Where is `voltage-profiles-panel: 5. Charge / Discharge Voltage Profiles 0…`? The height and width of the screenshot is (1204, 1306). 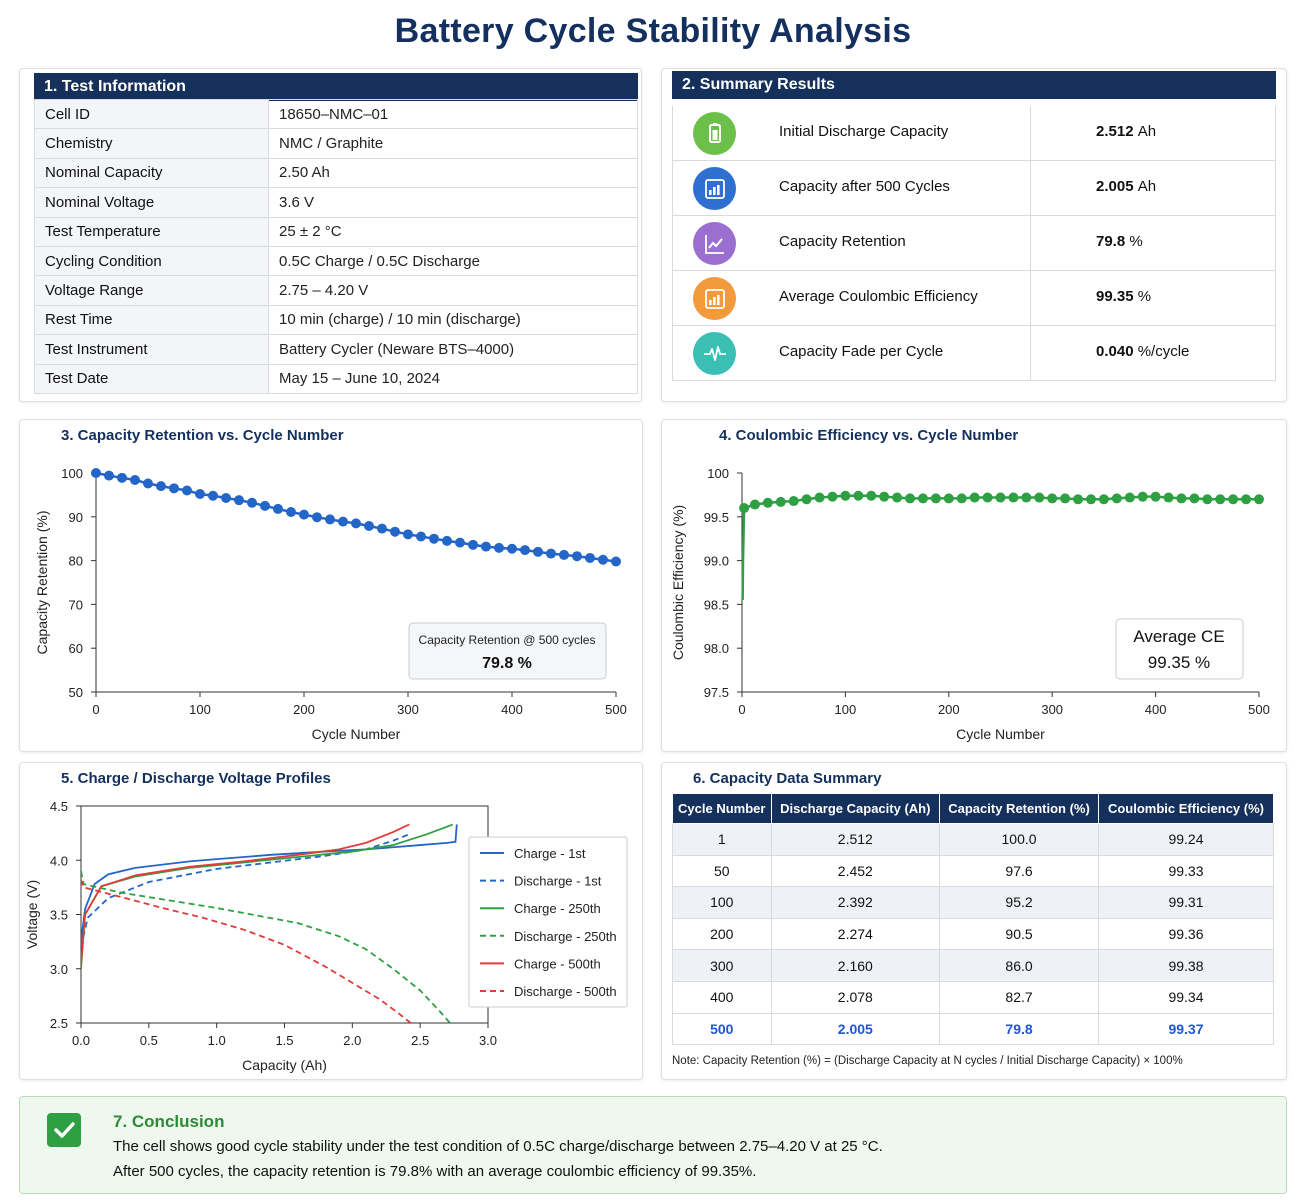 voltage-profiles-panel: 5. Charge / Discharge Voltage Profiles 0… is located at coordinates (331, 921).